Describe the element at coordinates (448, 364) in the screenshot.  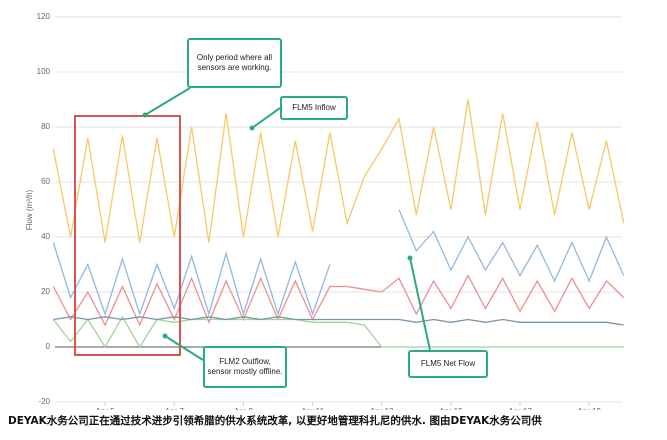
I see `annotation: FLM5 Net Flow` at that location.